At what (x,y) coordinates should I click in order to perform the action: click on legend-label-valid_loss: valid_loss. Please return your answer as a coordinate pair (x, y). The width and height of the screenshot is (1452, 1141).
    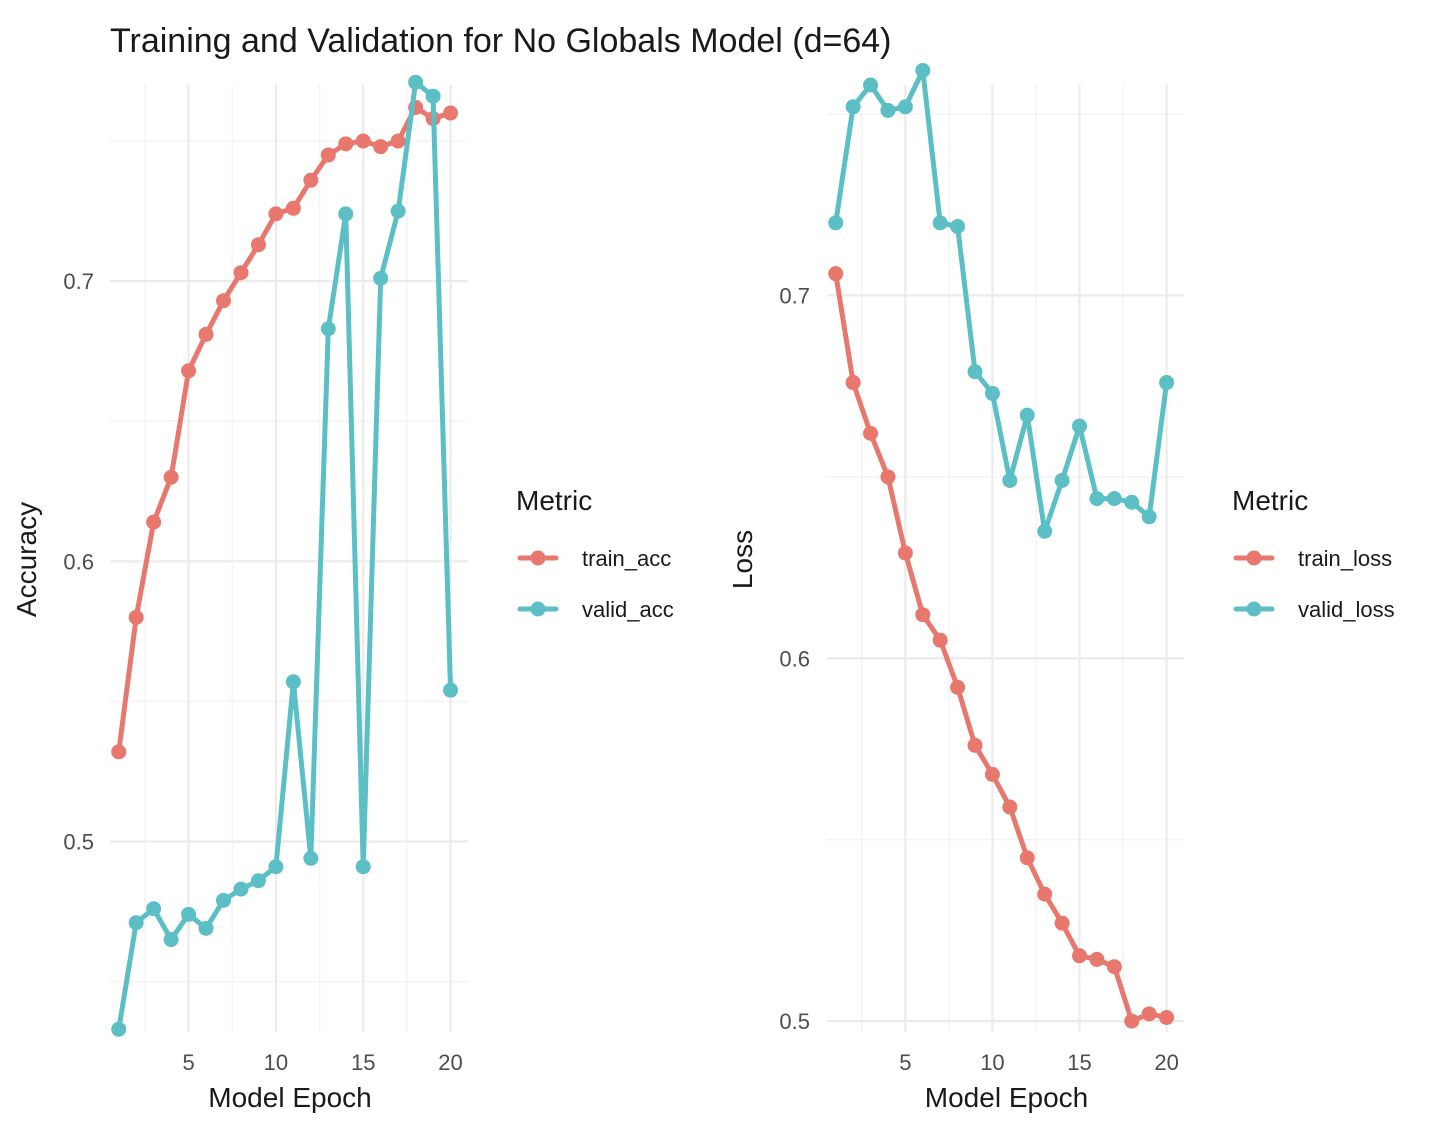
    Looking at the image, I should click on (1346, 609).